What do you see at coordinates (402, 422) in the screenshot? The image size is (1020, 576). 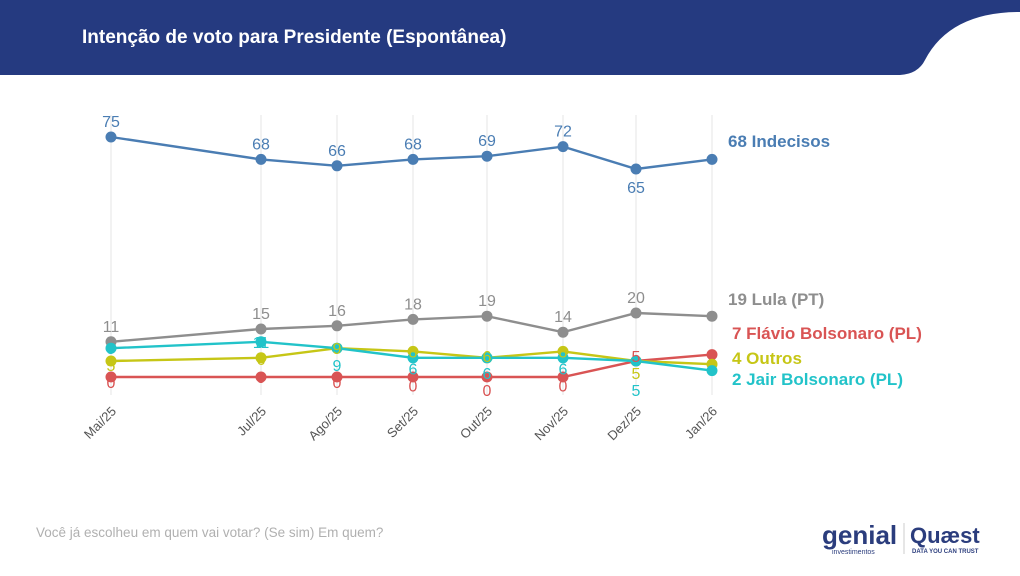 I see `x-tick-label: Set/25` at bounding box center [402, 422].